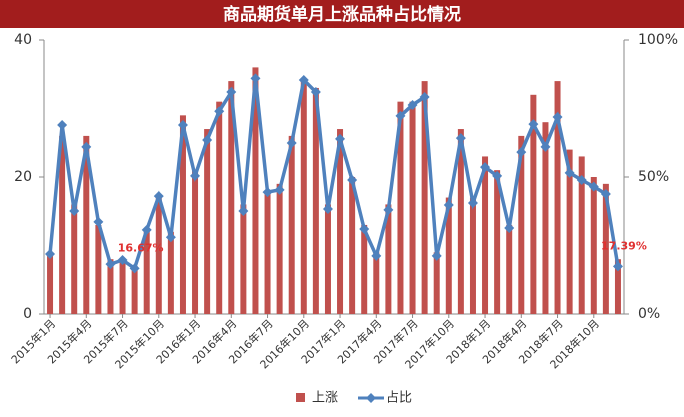 Image resolution: width=684 pixels, height=417 pixels. What do you see at coordinates (300, 397) in the screenshot?
I see `legend-swatch` at bounding box center [300, 397].